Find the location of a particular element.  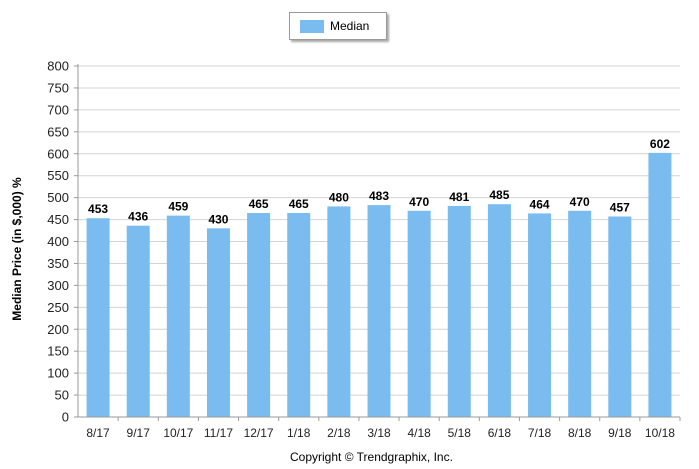

legend: Median is located at coordinates (338, 26).